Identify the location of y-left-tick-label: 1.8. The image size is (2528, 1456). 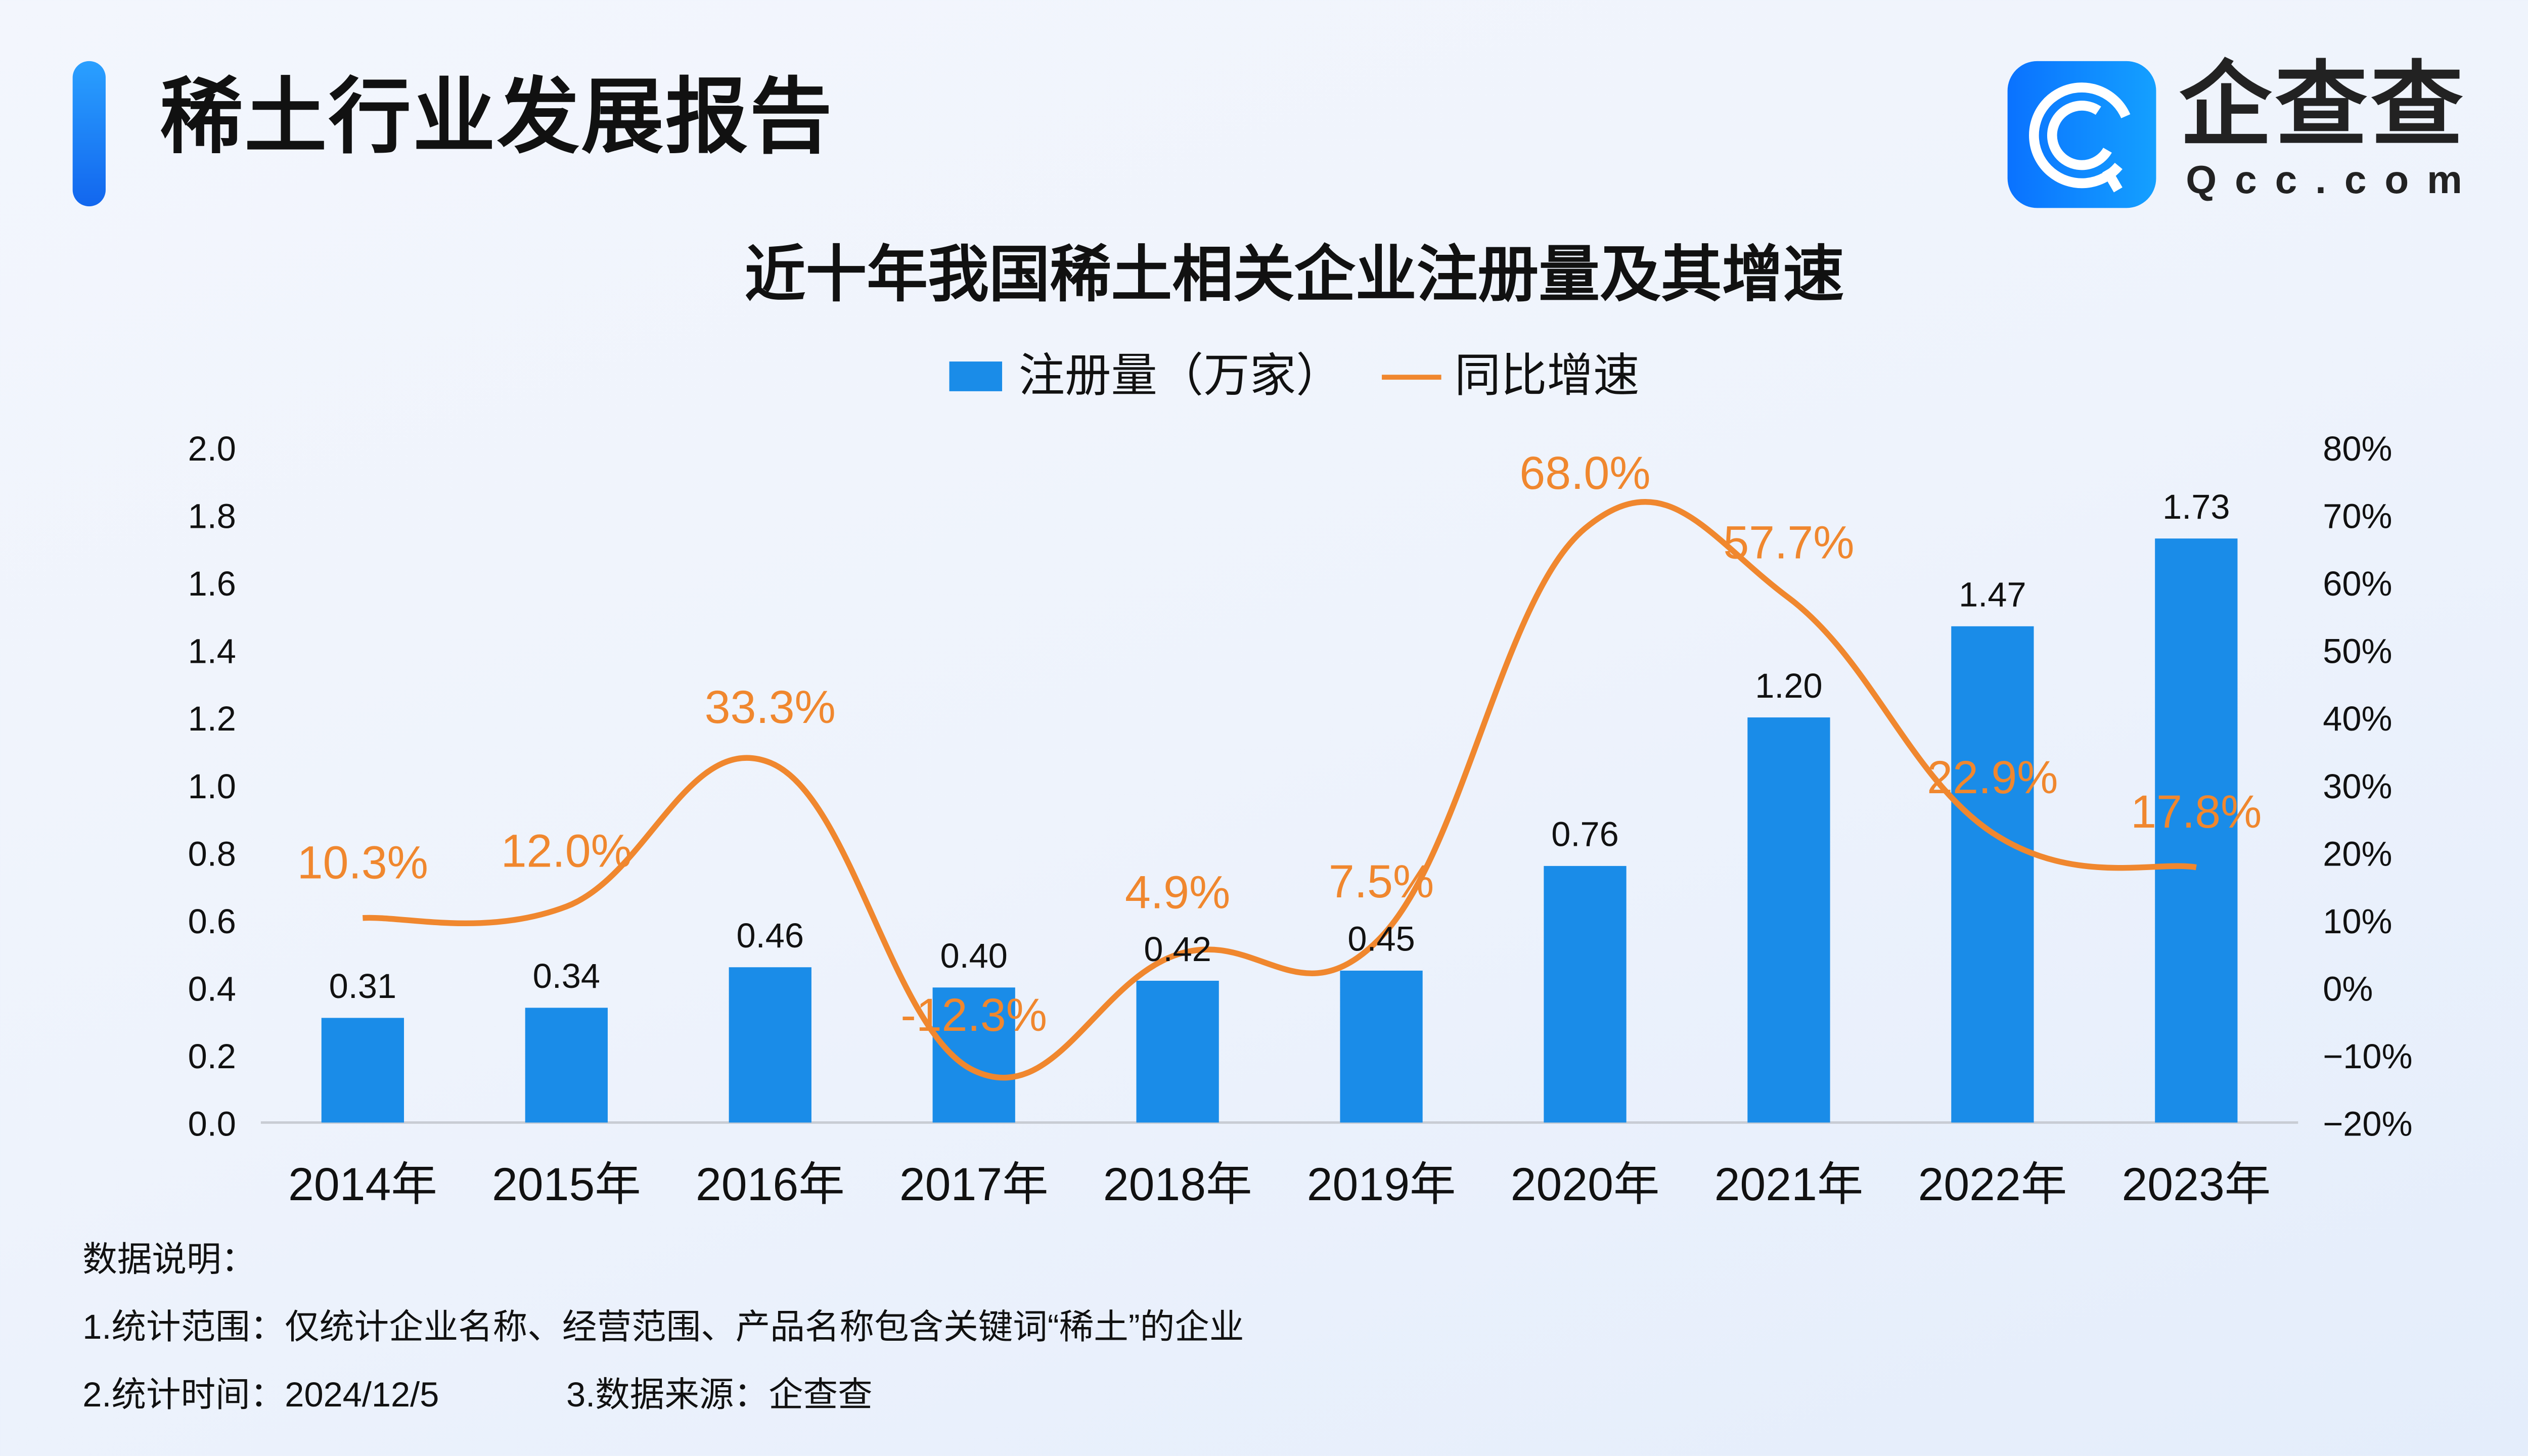
(212, 516).